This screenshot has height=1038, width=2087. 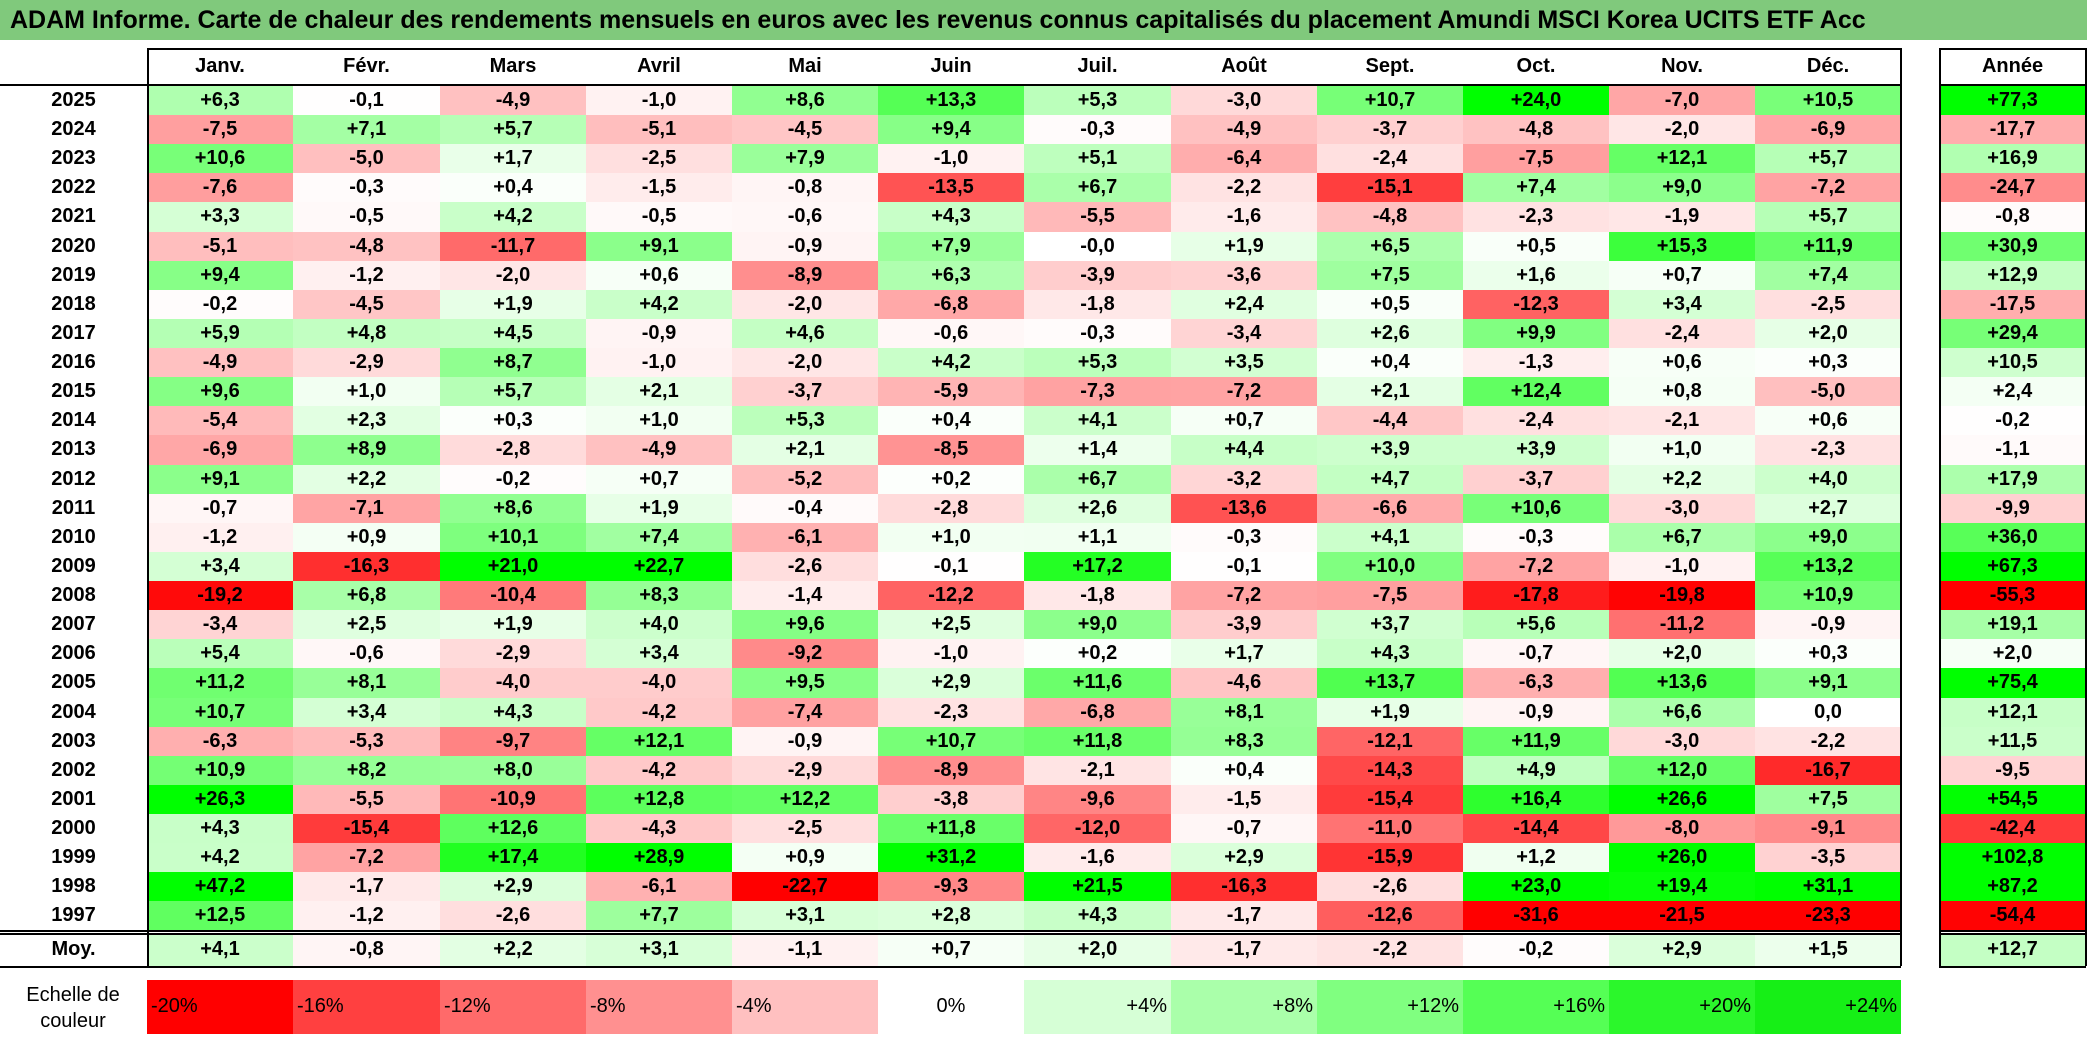 I want to click on annual-cell: +36,0, so click(x=2012, y=537).